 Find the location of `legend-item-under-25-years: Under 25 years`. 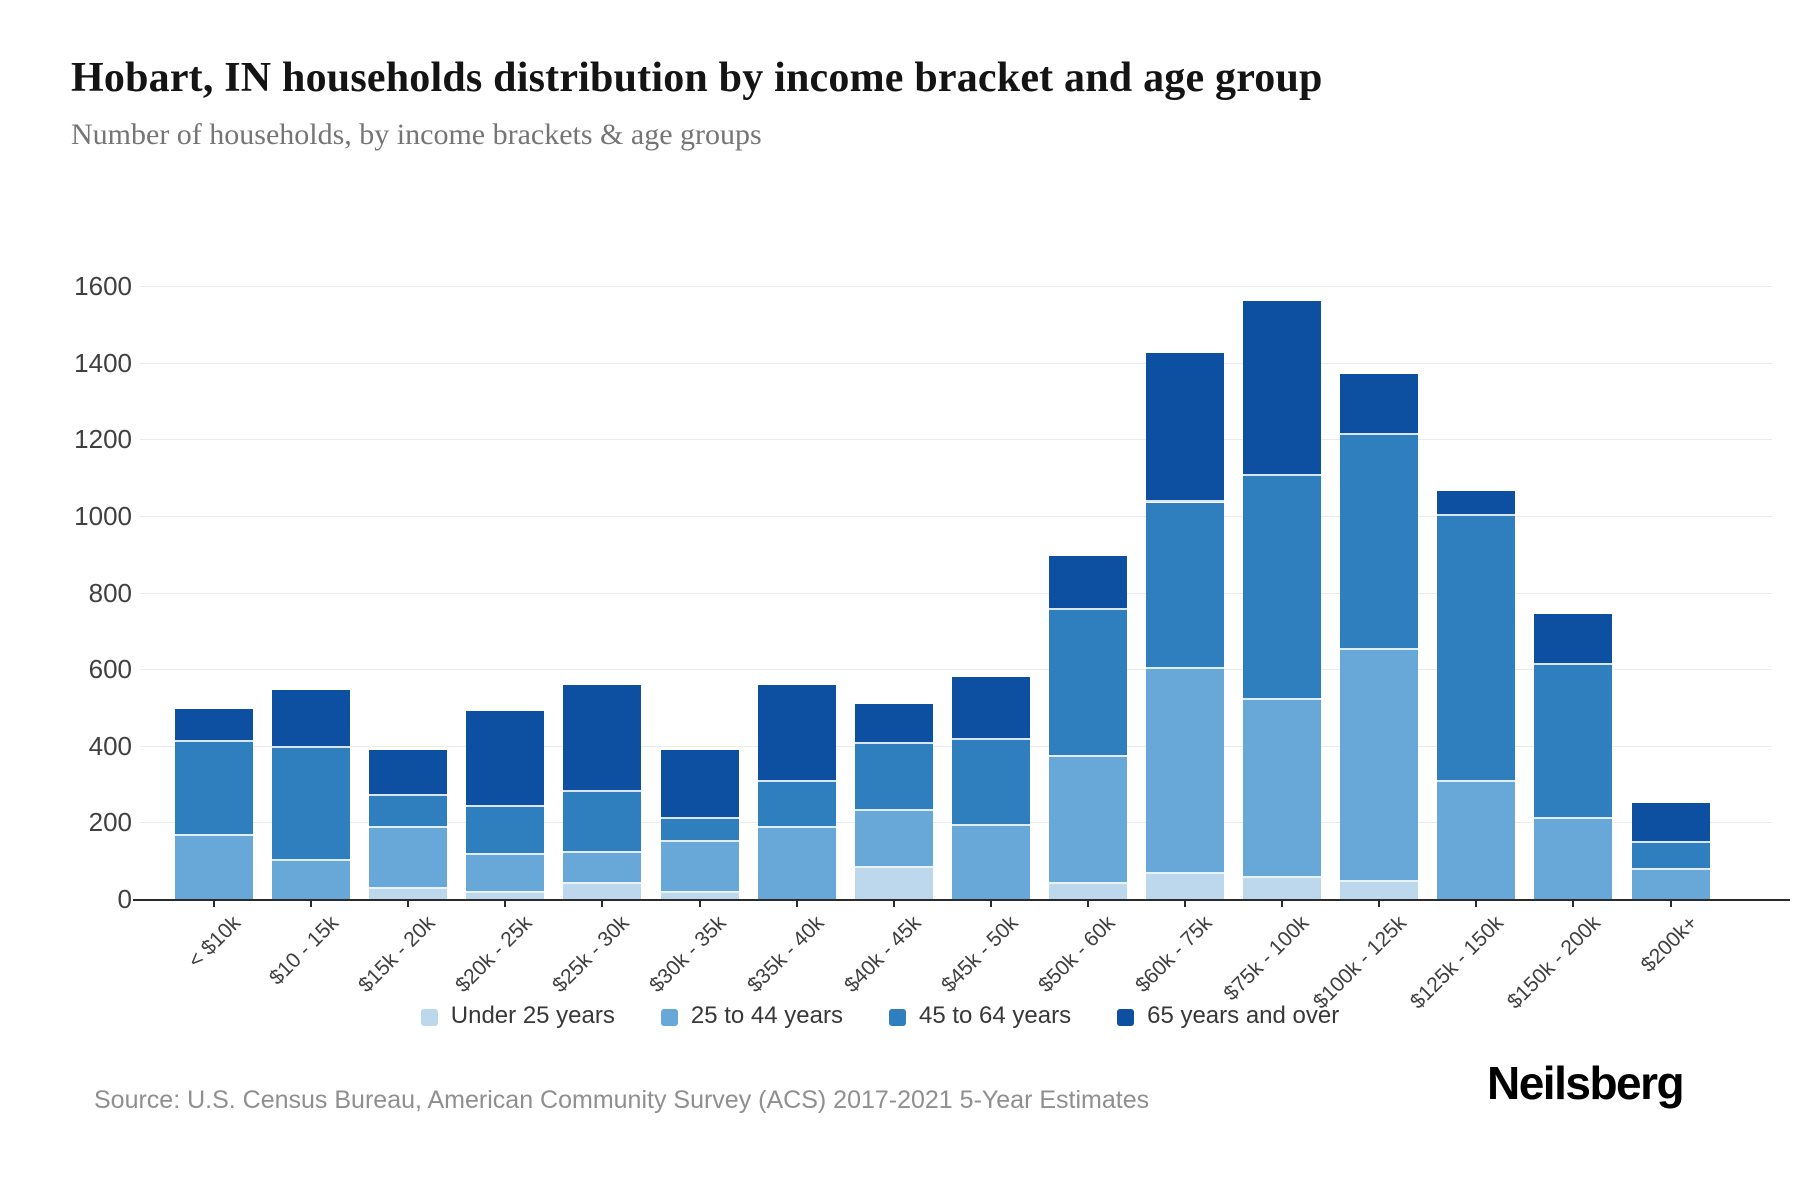

legend-item-under-25-years: Under 25 years is located at coordinates (517, 1016).